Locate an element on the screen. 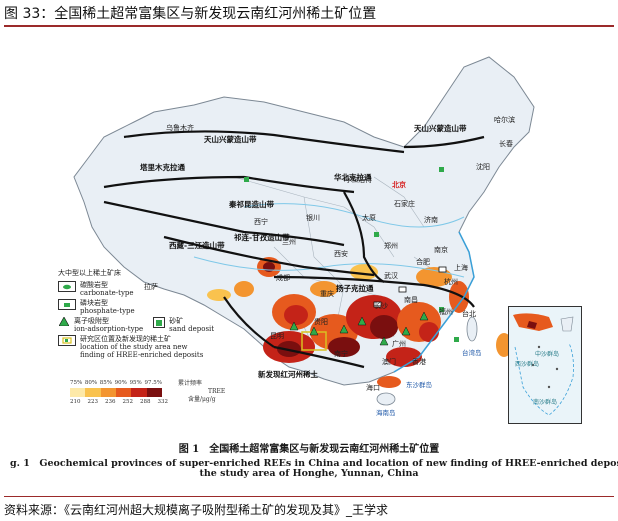 The width and height of the screenshot is (618, 521). city-chongqing: 重庆 is located at coordinates (327, 294).